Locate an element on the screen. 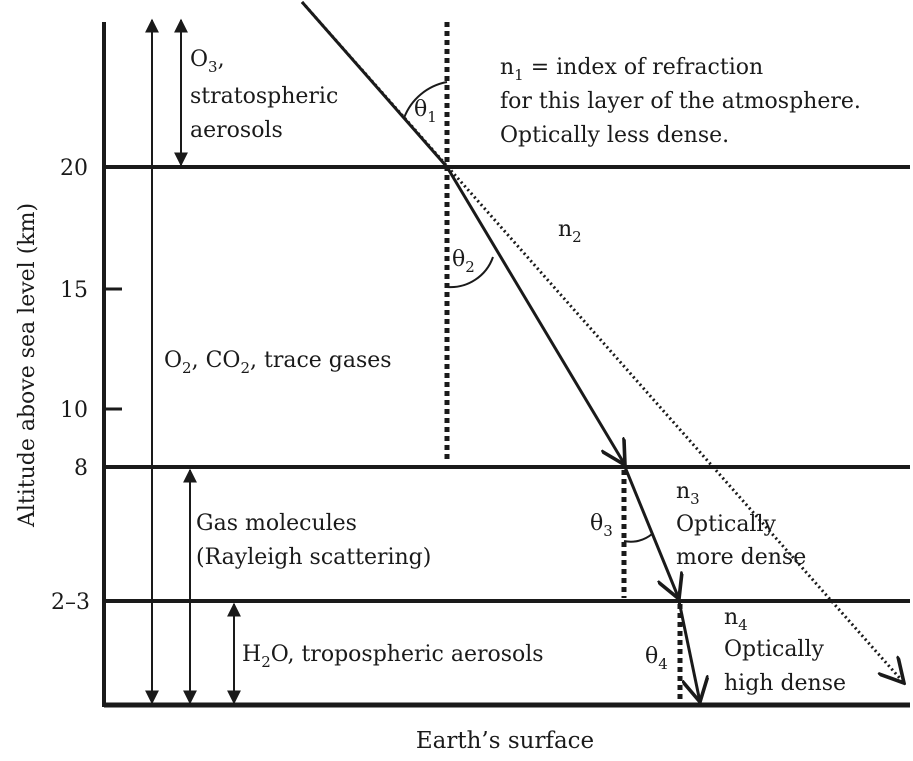 This screenshot has height=761, width=913. gas-molecules-label-line2: (Rayleigh scattering) is located at coordinates (313, 557).